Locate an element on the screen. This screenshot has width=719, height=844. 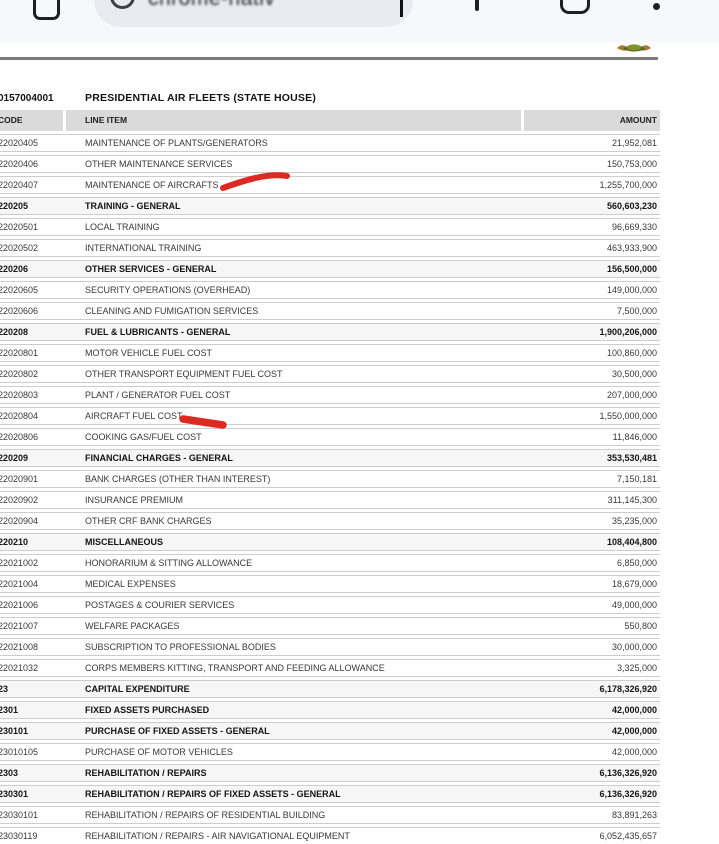
url-bar: chrome-nativ is located at coordinates (253, 13).